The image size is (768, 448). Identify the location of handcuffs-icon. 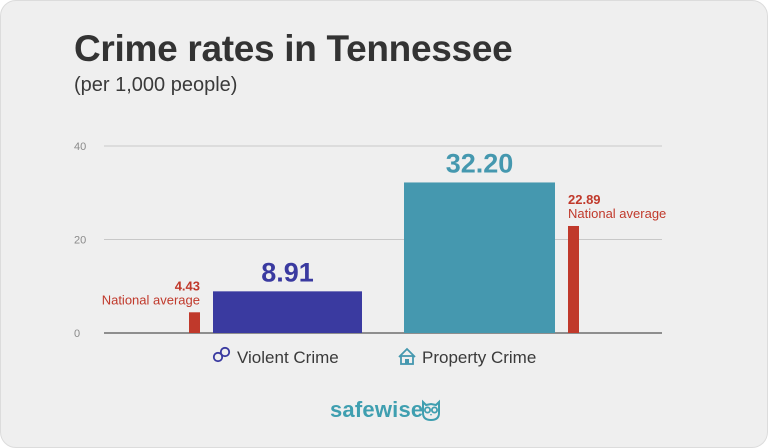
(221, 354).